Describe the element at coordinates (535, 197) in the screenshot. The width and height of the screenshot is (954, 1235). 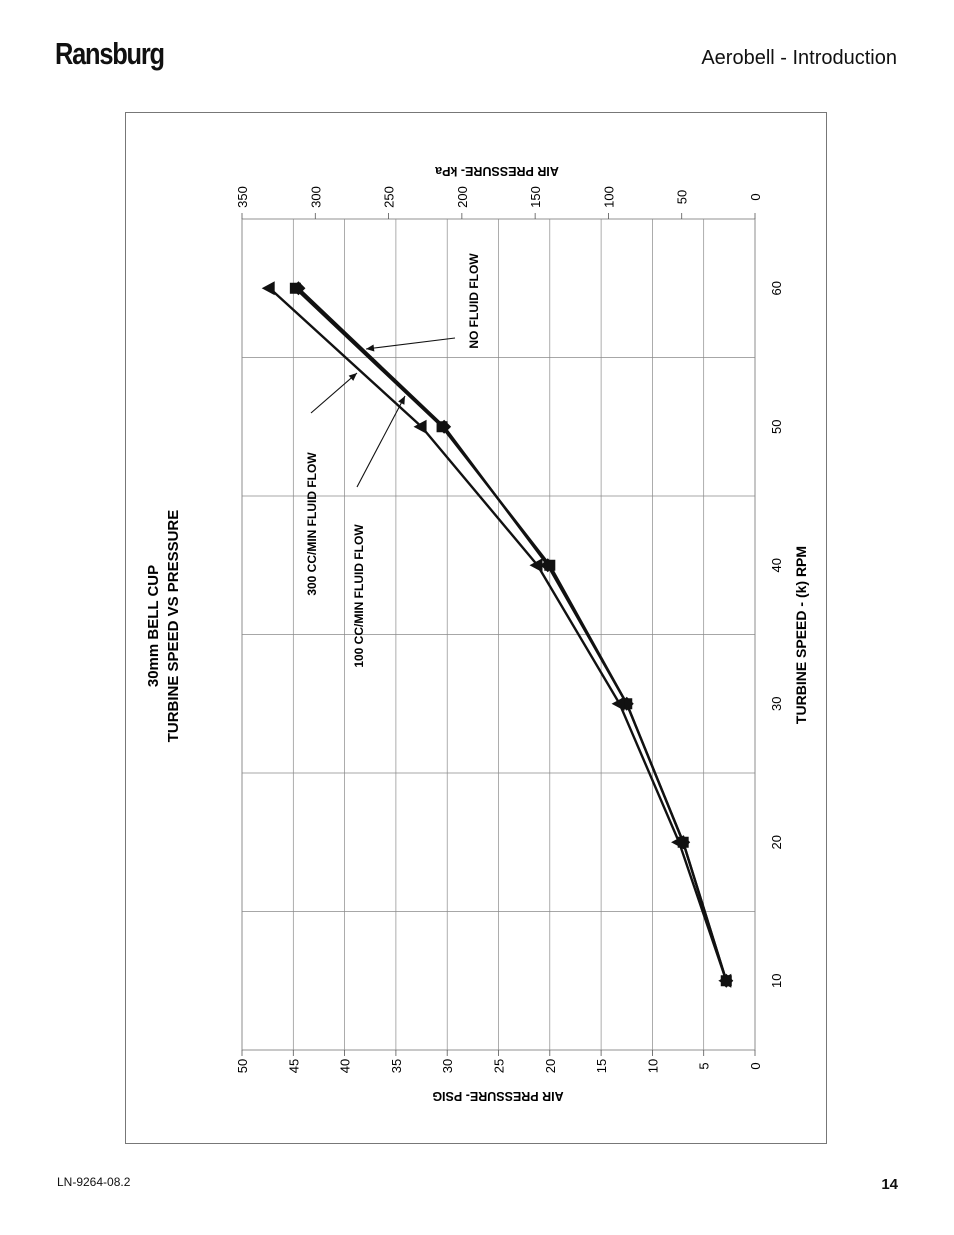
I see `kpa-tick-label: 150` at that location.